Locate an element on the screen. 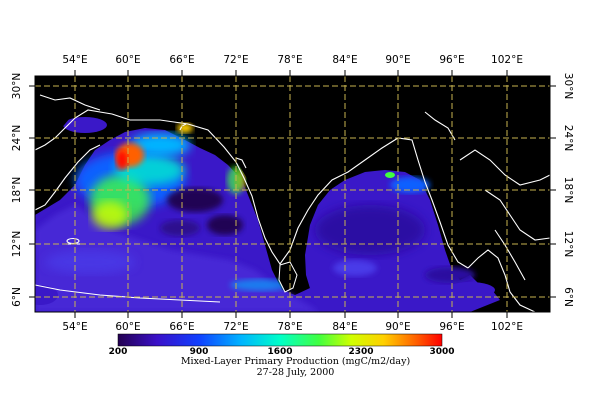  lon-label-top: 96°E is located at coordinates (451, 60).